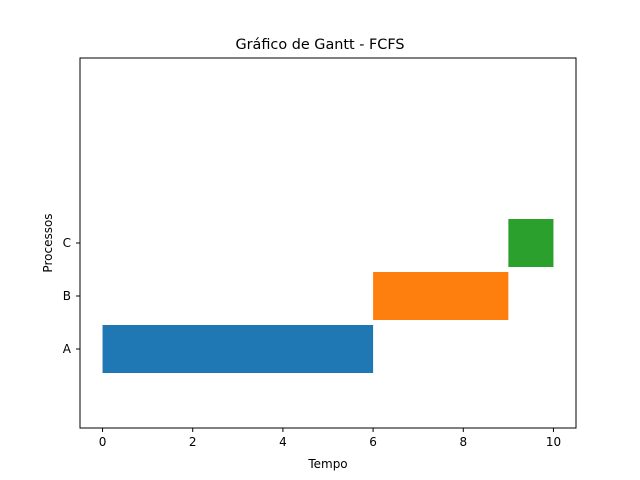  I want to click on gantt-bar-a, so click(238, 349).